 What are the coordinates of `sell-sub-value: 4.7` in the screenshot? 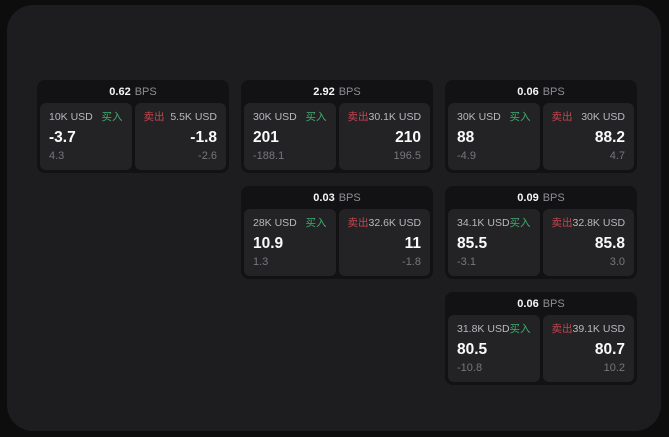 It's located at (617, 156).